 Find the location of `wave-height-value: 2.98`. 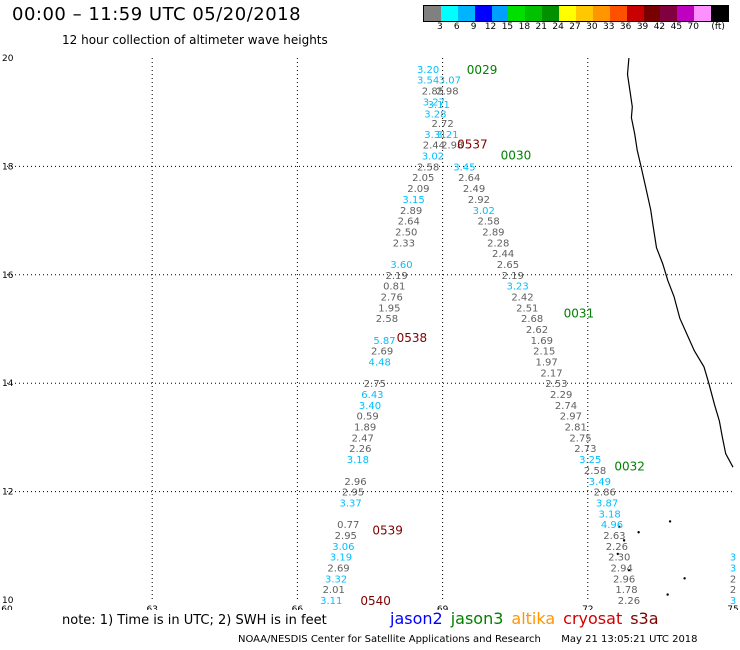

wave-height-value: 2.98 is located at coordinates (447, 92).